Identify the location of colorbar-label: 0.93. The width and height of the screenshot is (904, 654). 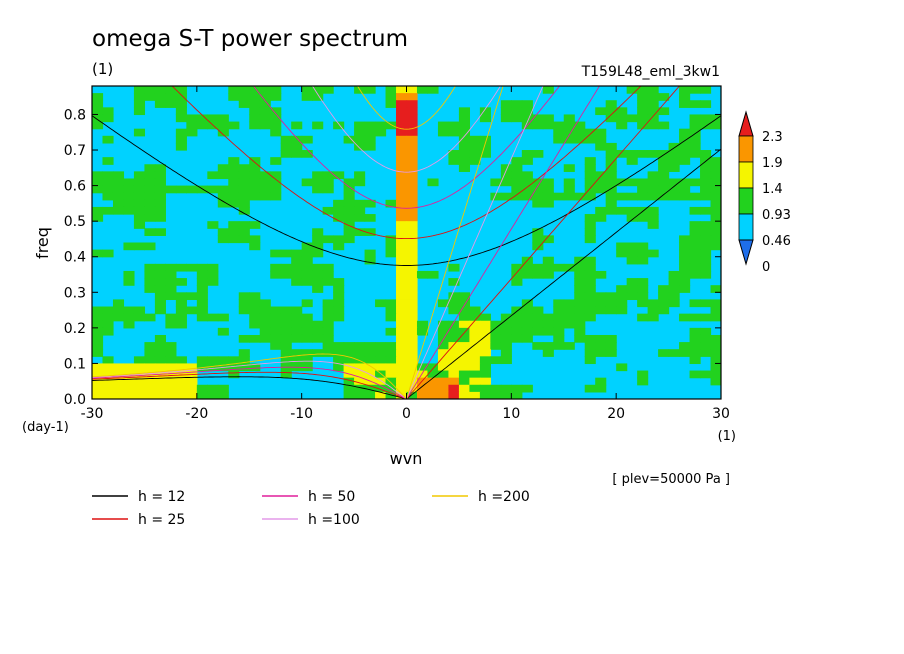
(776, 215).